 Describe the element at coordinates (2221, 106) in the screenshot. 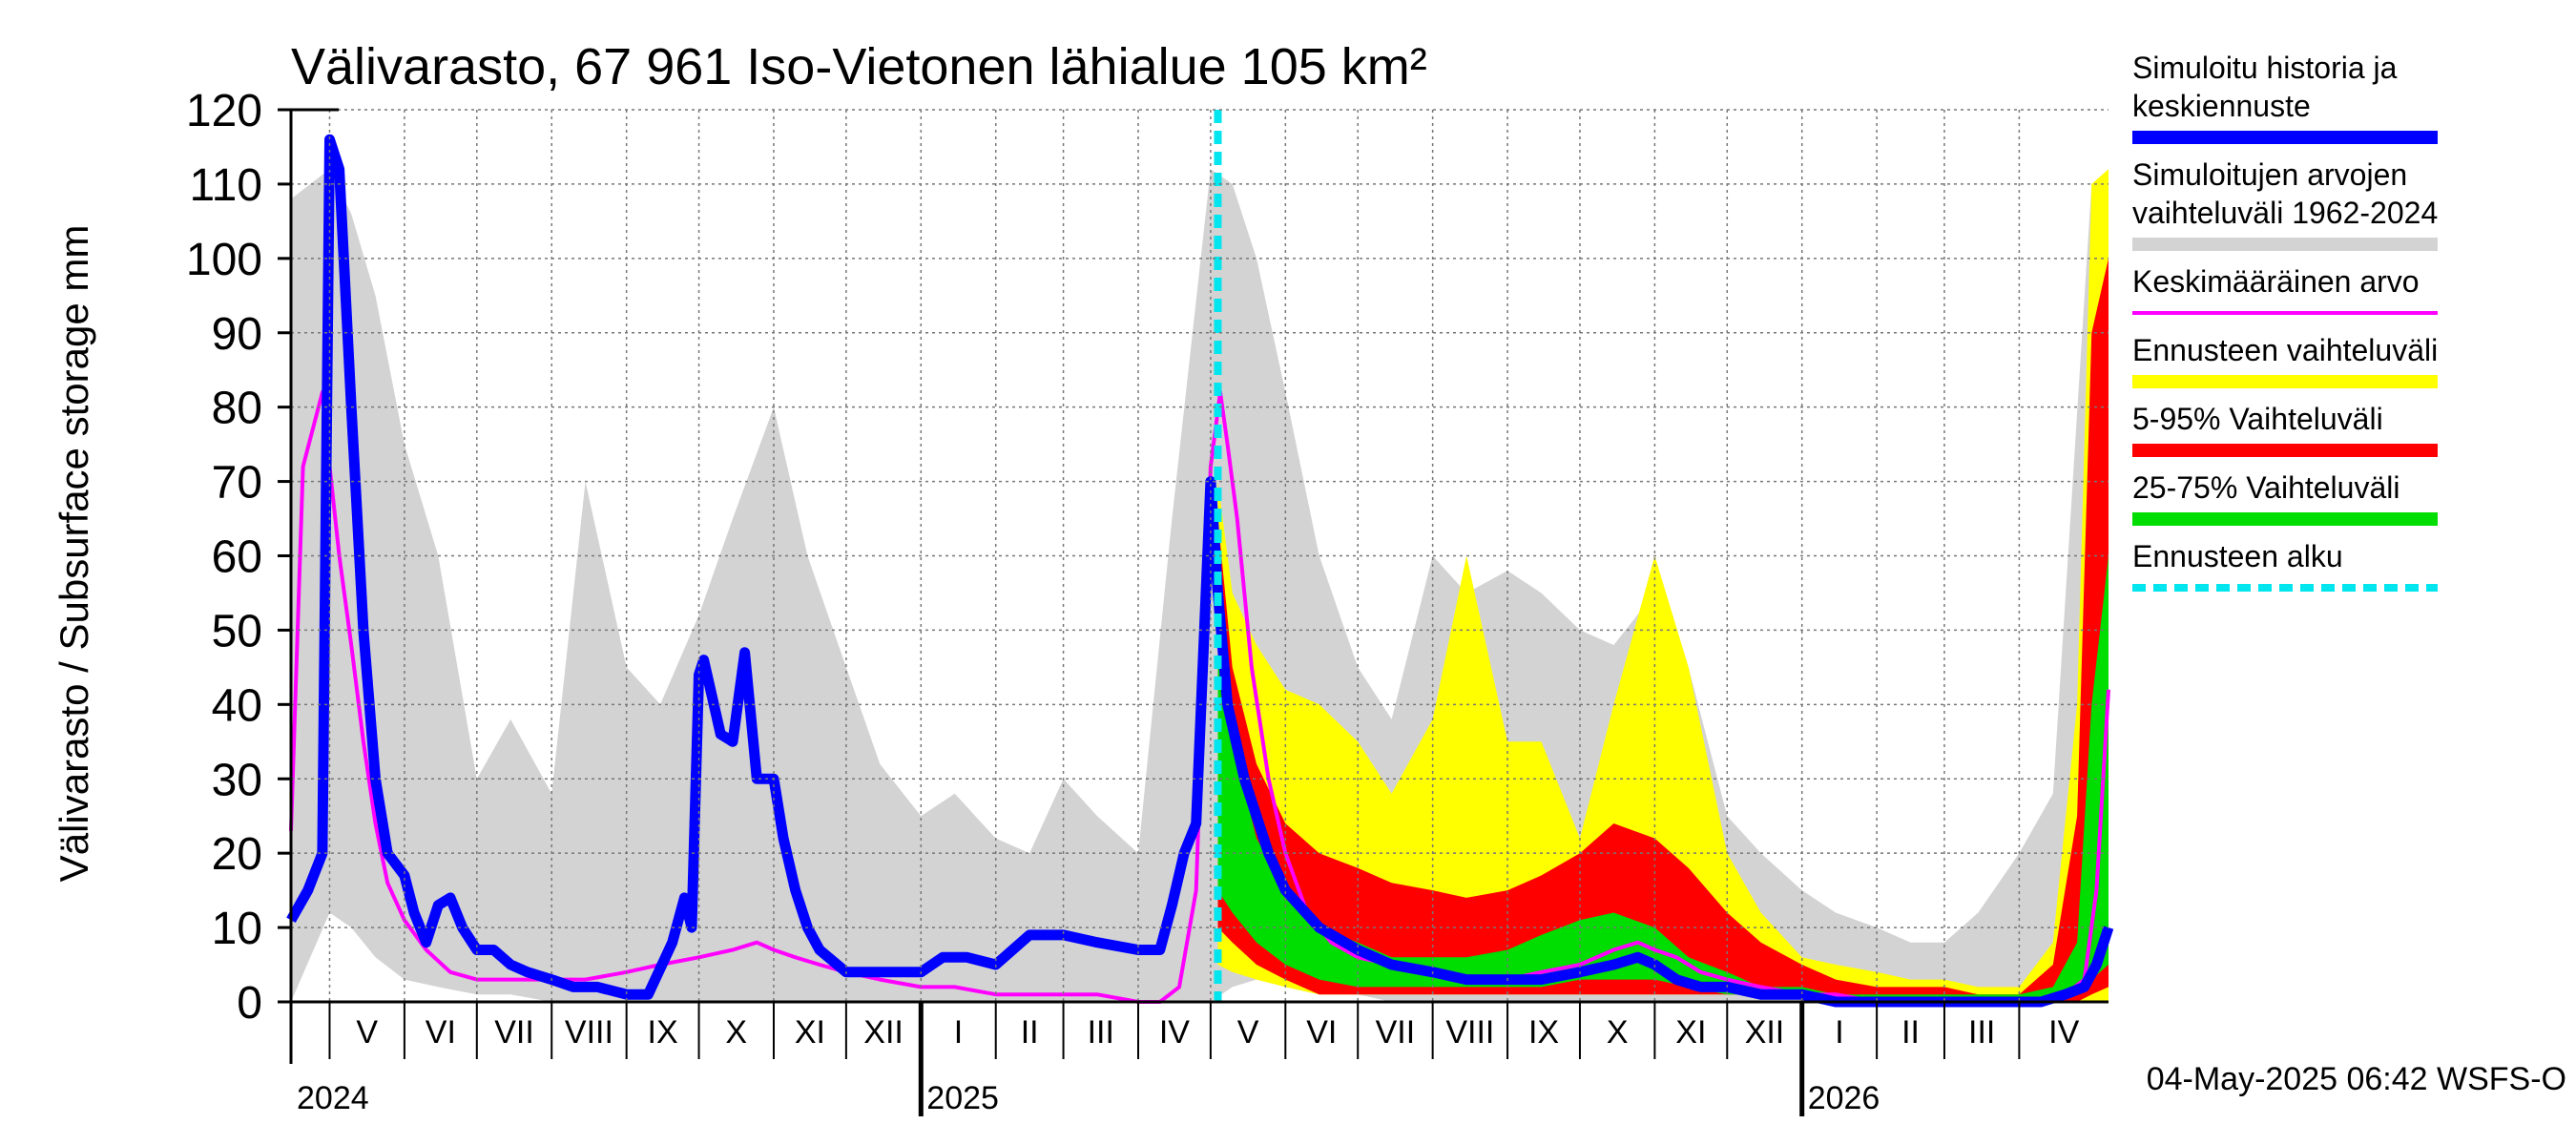

I see `legend-label: keskiennuste` at that location.